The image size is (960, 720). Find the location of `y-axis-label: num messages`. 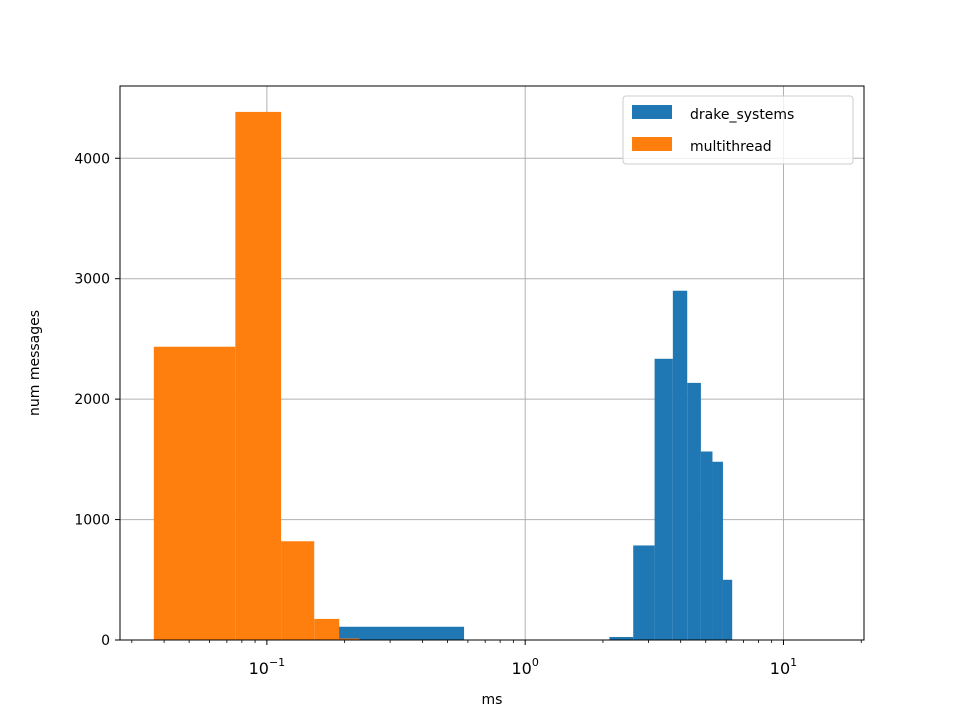

y-axis-label: num messages is located at coordinates (35, 363).